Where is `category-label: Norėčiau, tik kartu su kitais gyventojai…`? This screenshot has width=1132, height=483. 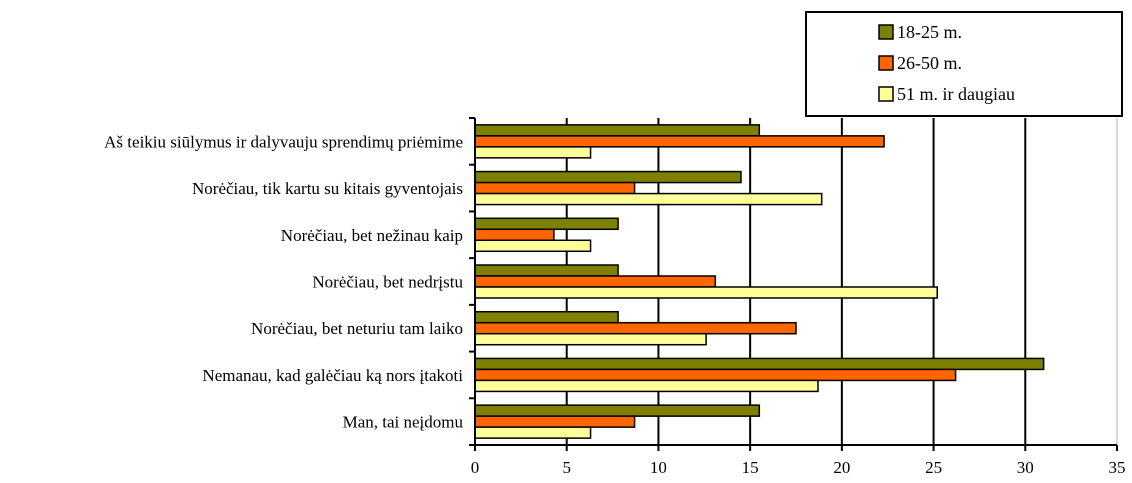 category-label: Norėčiau, tik kartu su kitais gyventojai… is located at coordinates (327, 188).